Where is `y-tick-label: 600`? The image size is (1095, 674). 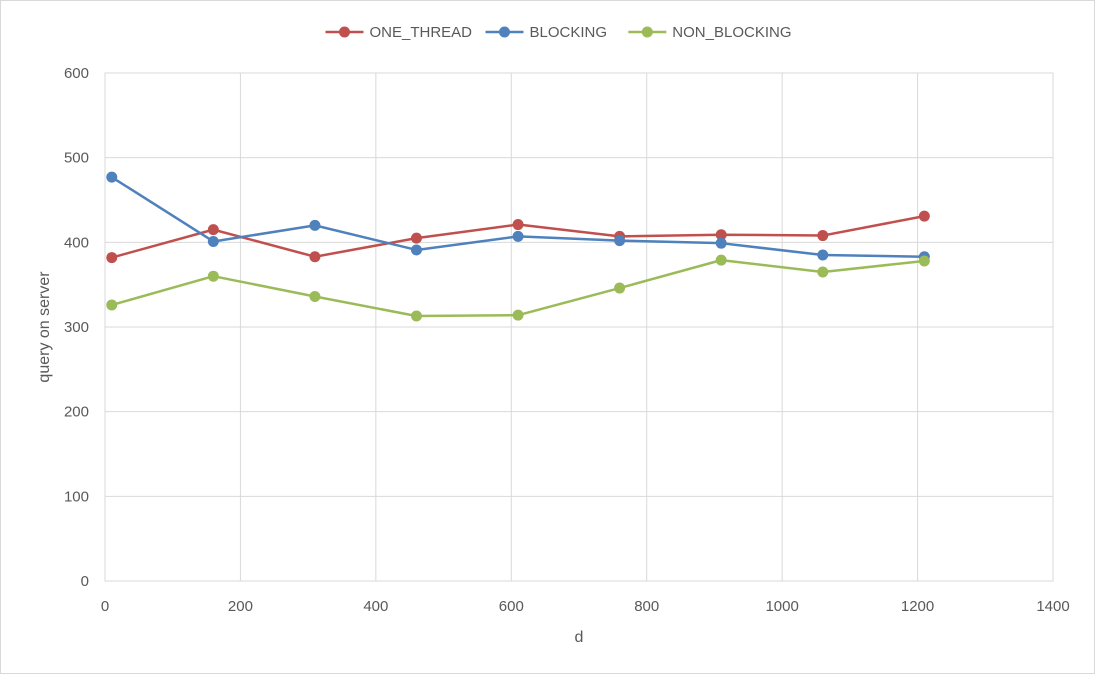 y-tick-label: 600 is located at coordinates (76, 73).